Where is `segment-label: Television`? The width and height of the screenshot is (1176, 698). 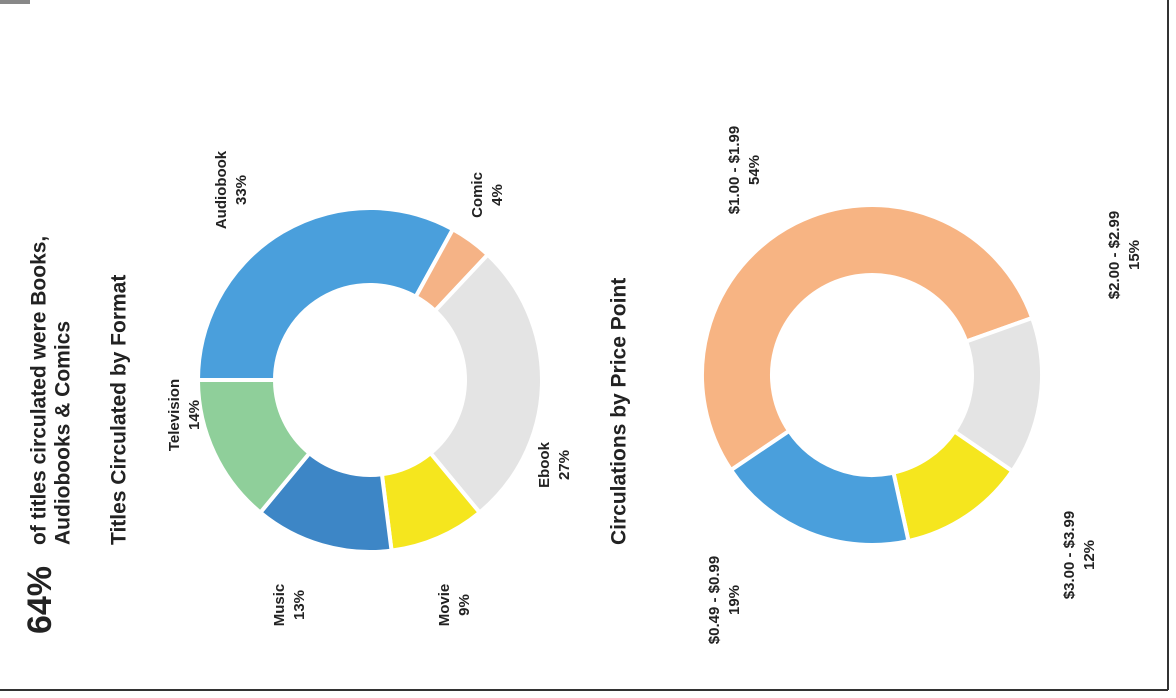 segment-label: Television is located at coordinates (174, 415).